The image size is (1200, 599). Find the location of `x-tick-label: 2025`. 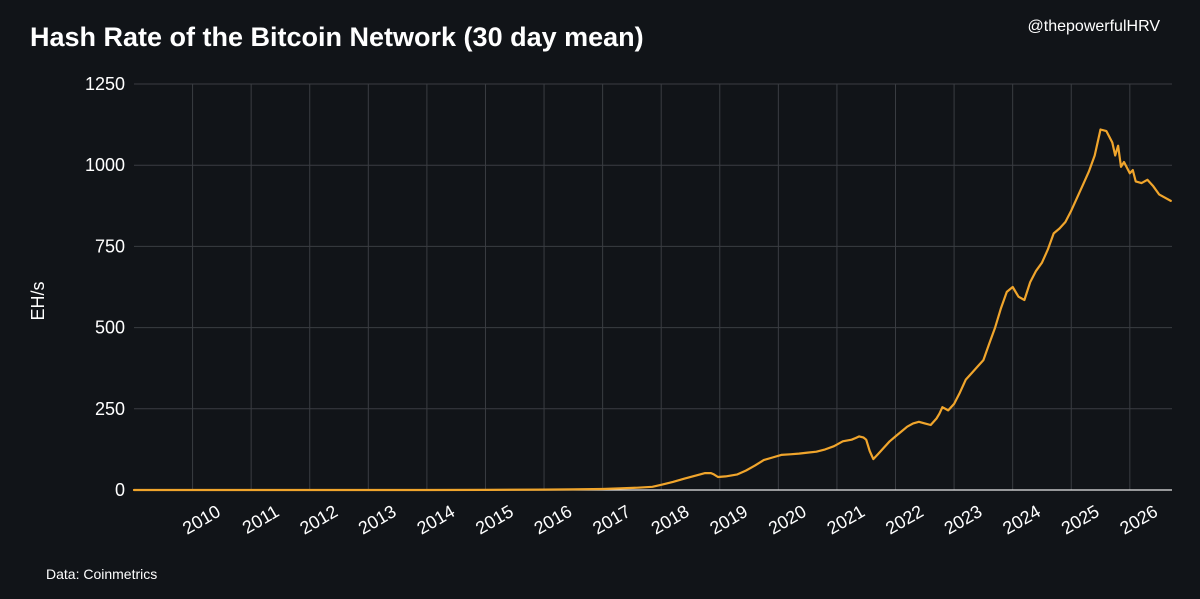

x-tick-label: 2025 is located at coordinates (1080, 519).